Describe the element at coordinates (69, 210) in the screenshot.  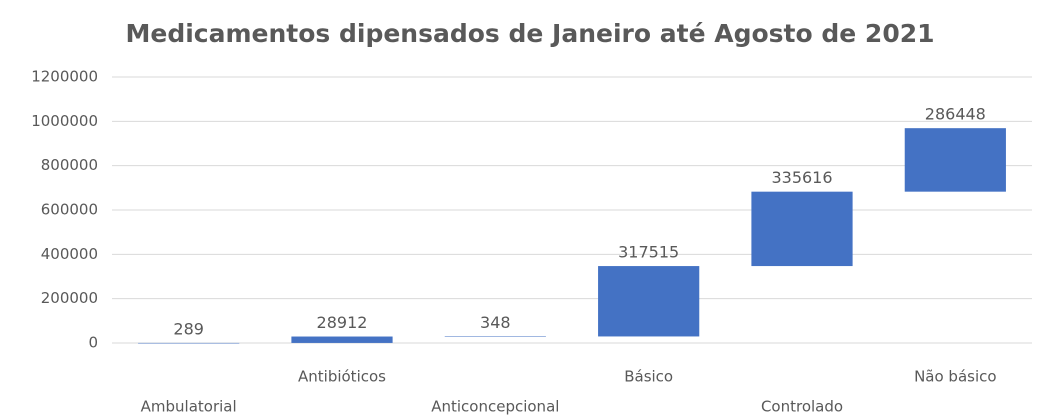
I see `y-tick-label: 600000` at that location.